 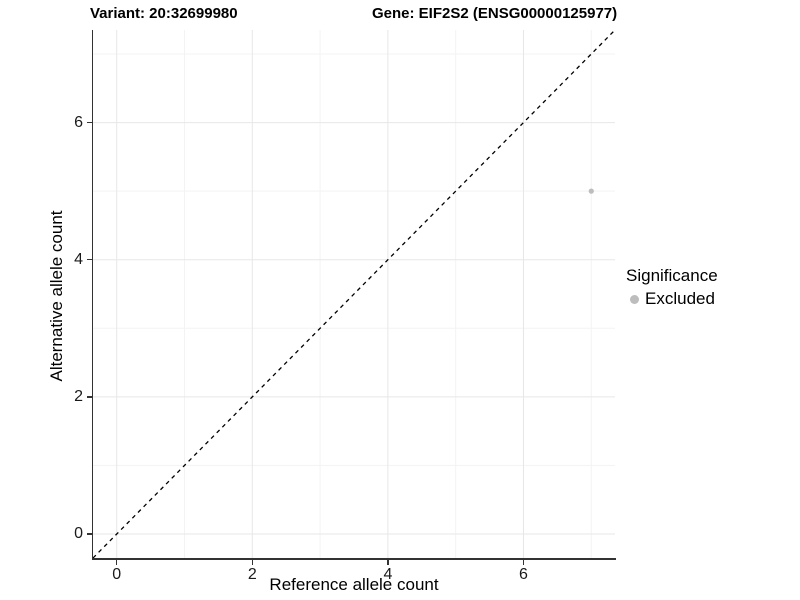 I want to click on x-axis-line, so click(x=353, y=559).